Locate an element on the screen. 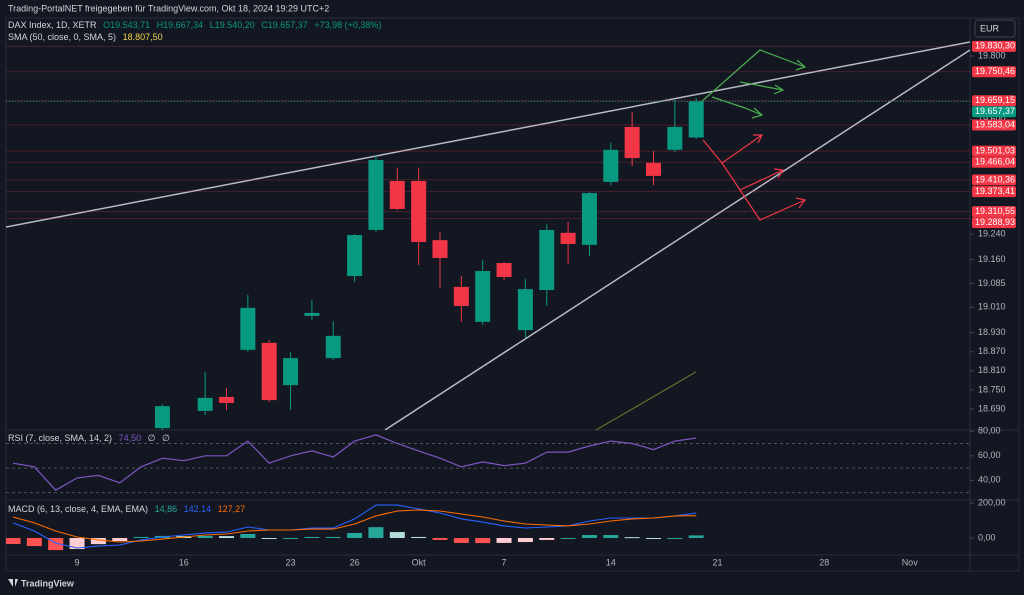  price-label: 19.466,04 is located at coordinates (995, 162).